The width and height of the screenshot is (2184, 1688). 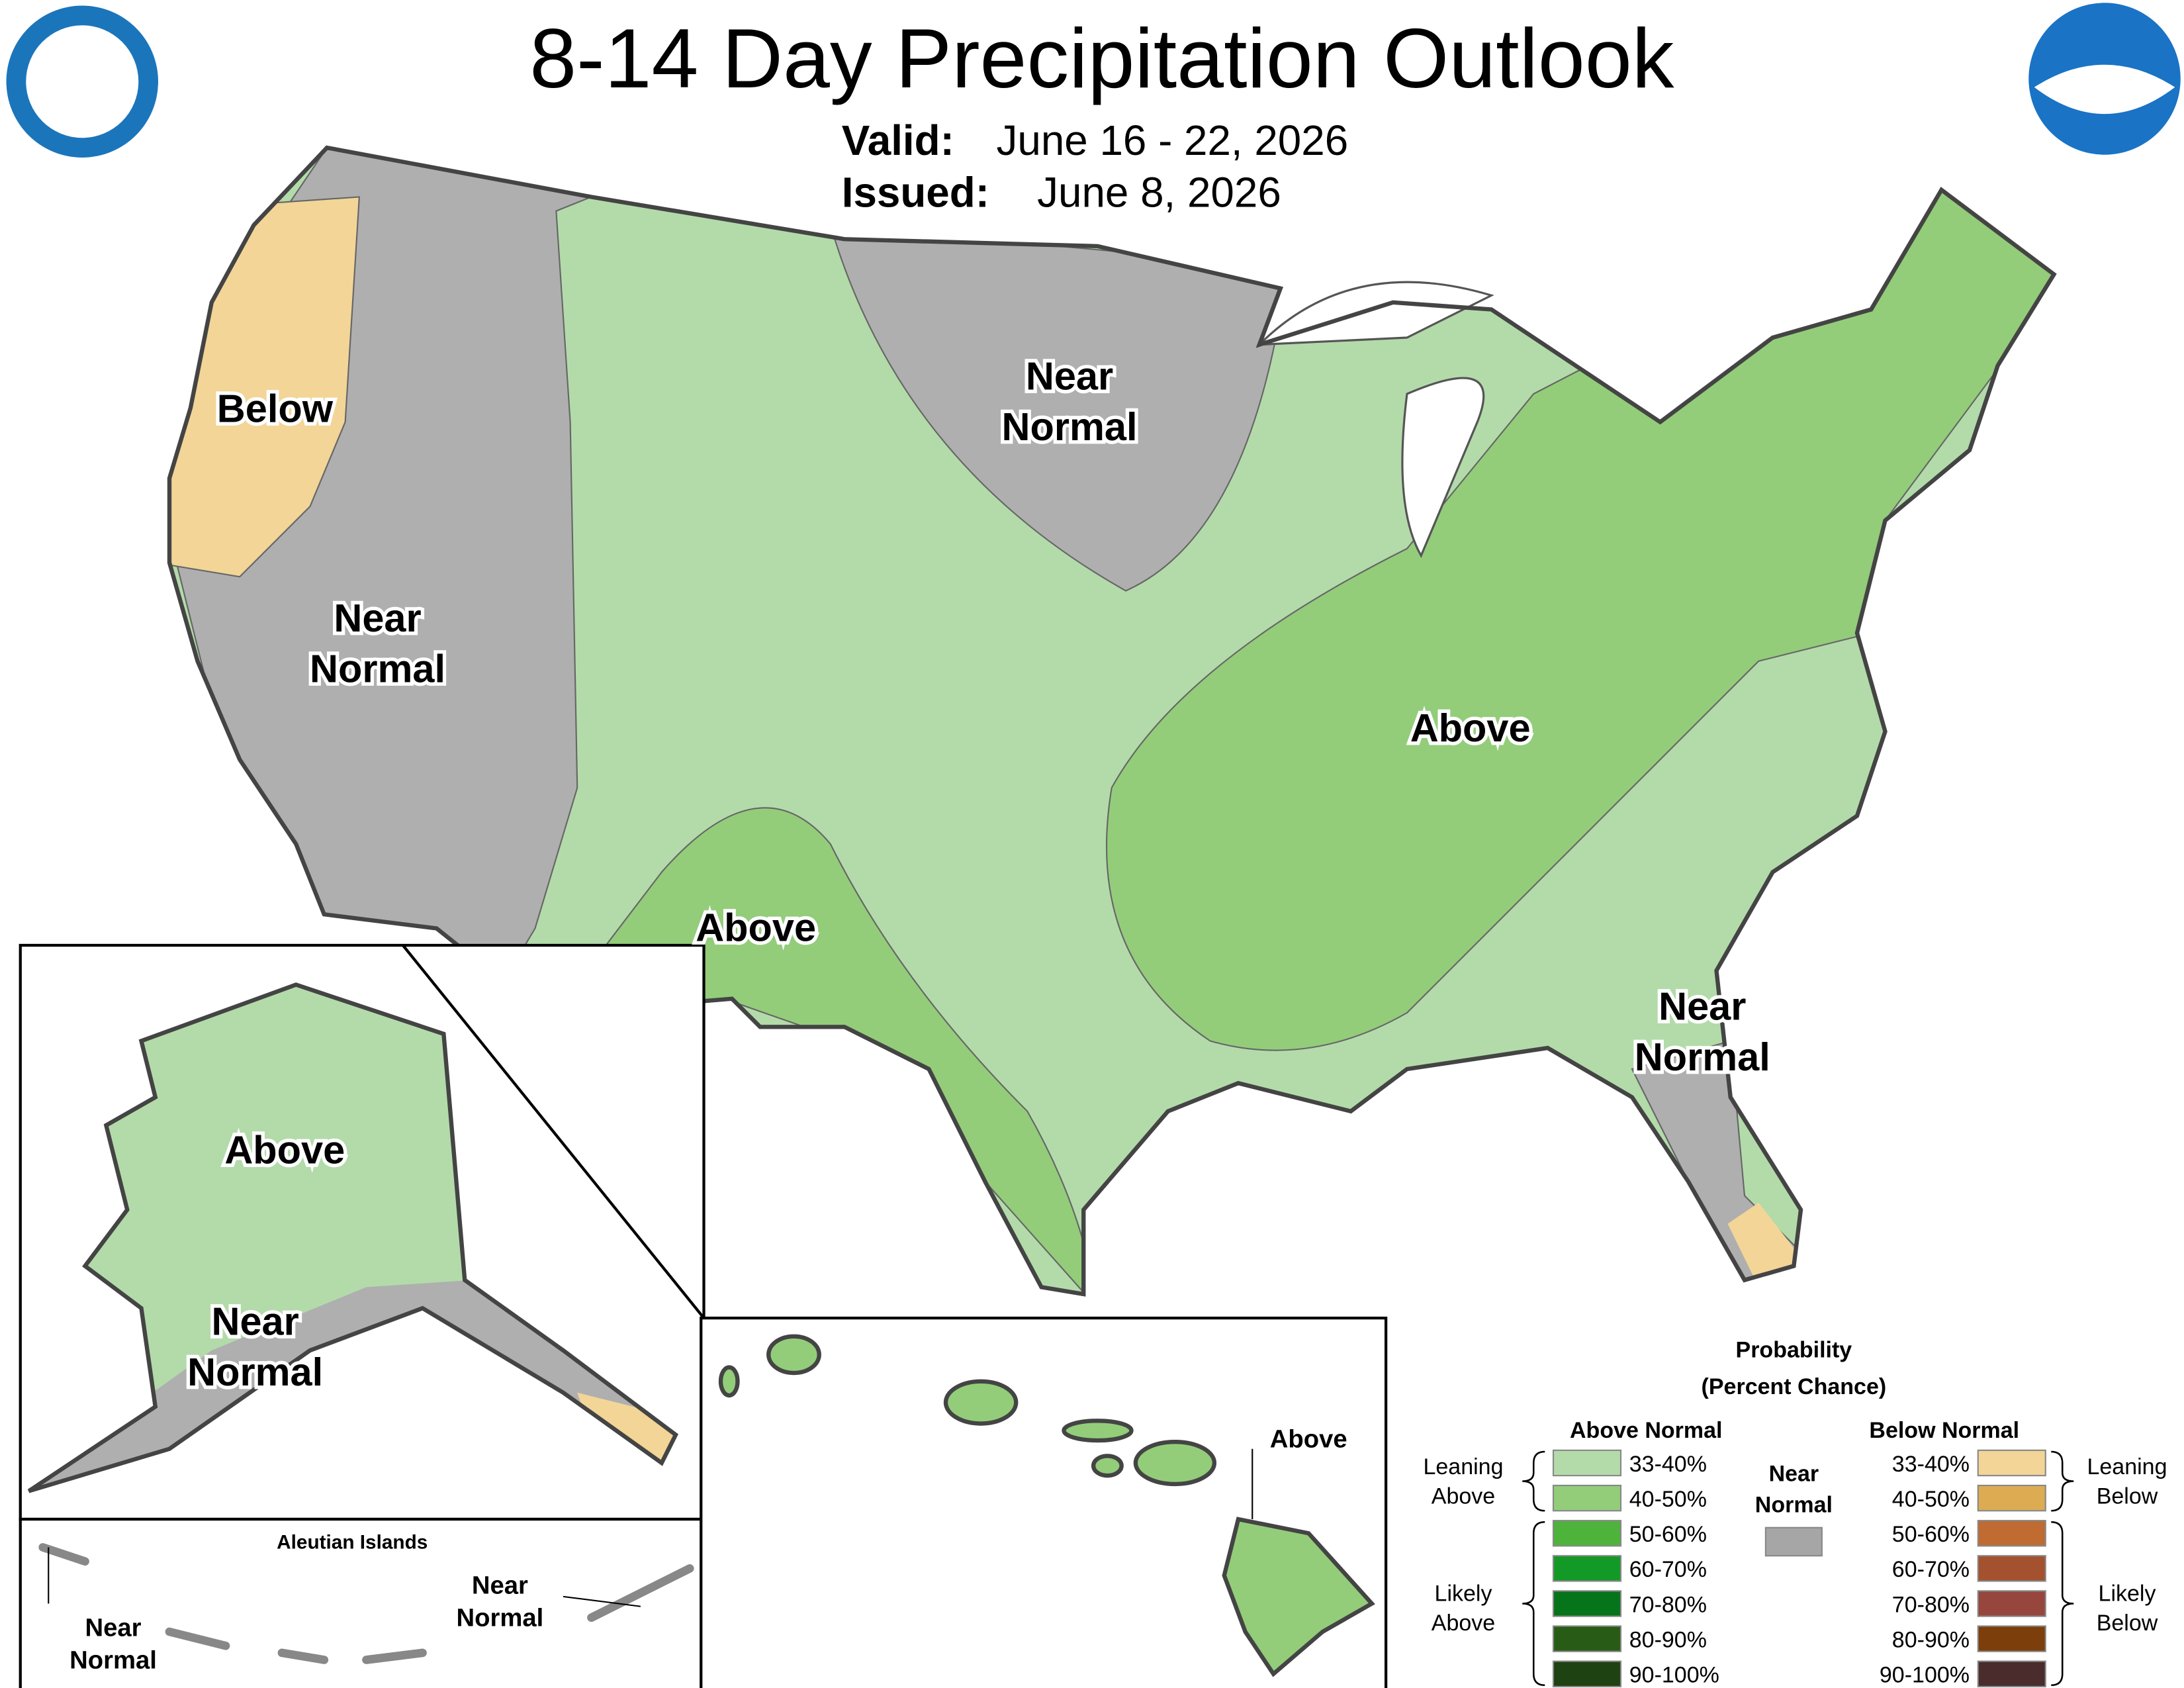 What do you see at coordinates (1794, 1504) in the screenshot?
I see `legend-text: Normal` at bounding box center [1794, 1504].